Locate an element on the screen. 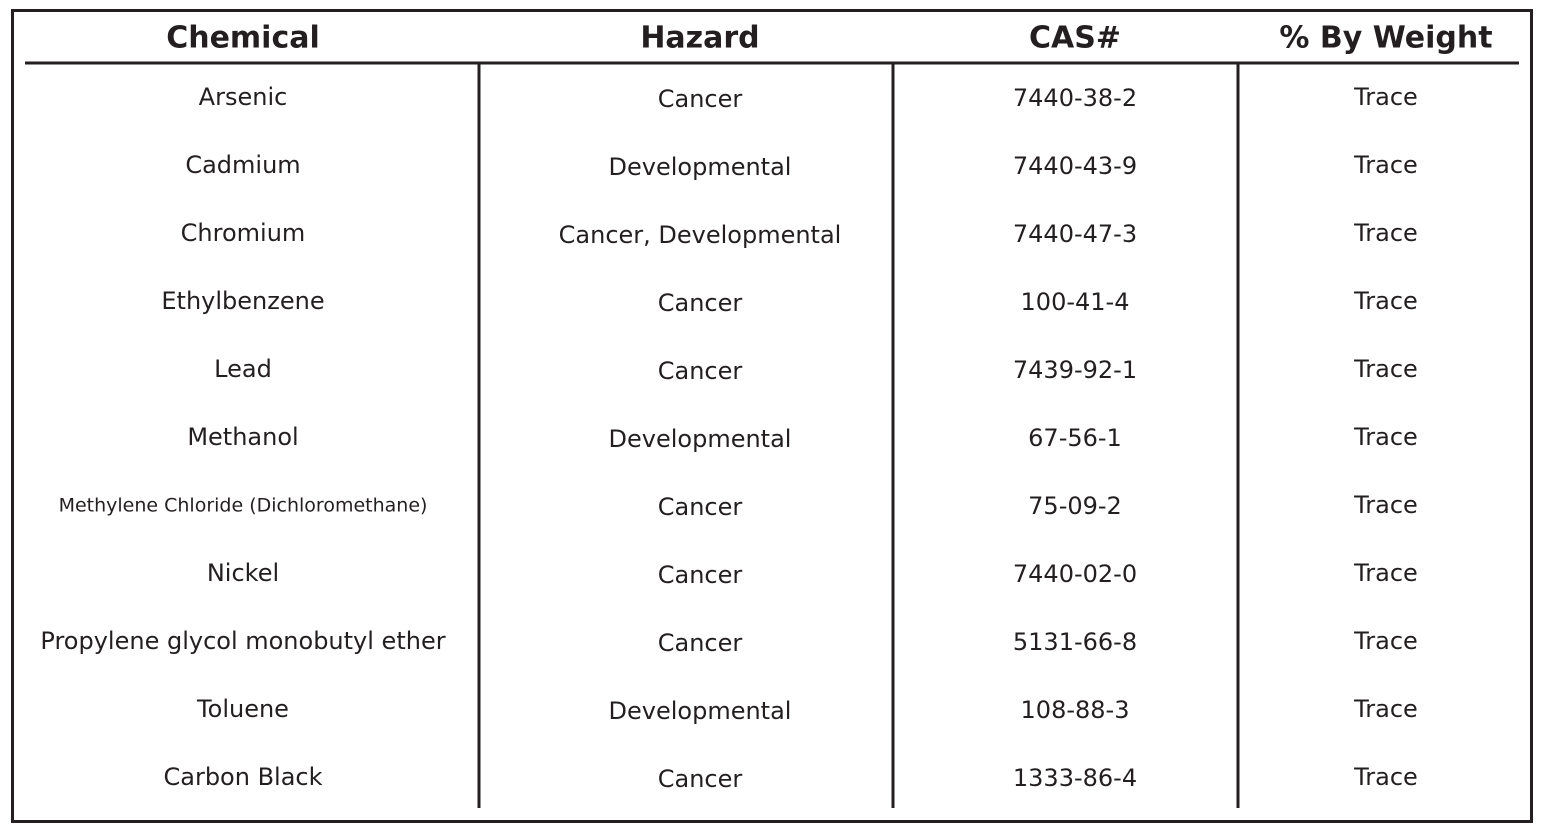 The image size is (1542, 830). table-cell: 5131-66-8 is located at coordinates (1075, 642).